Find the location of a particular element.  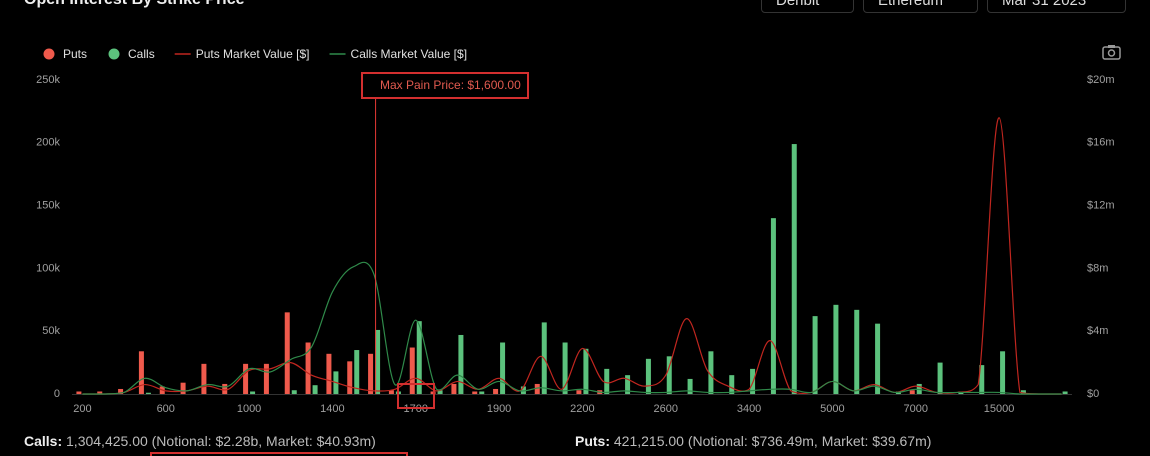

y2-tick-label: $16m is located at coordinates (1101, 143).